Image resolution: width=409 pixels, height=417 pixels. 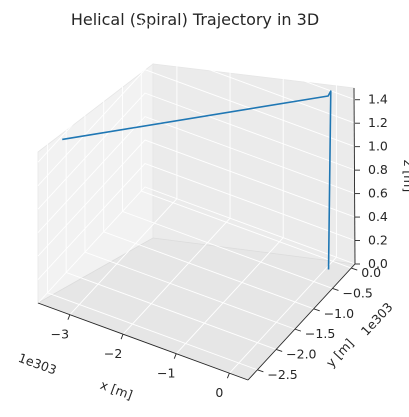 What do you see at coordinates (378, 240) in the screenshot?
I see `z-tick-label: 0.2` at bounding box center [378, 240].